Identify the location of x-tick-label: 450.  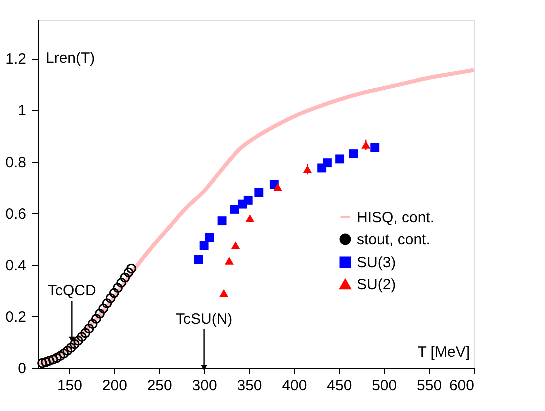
(339, 386).